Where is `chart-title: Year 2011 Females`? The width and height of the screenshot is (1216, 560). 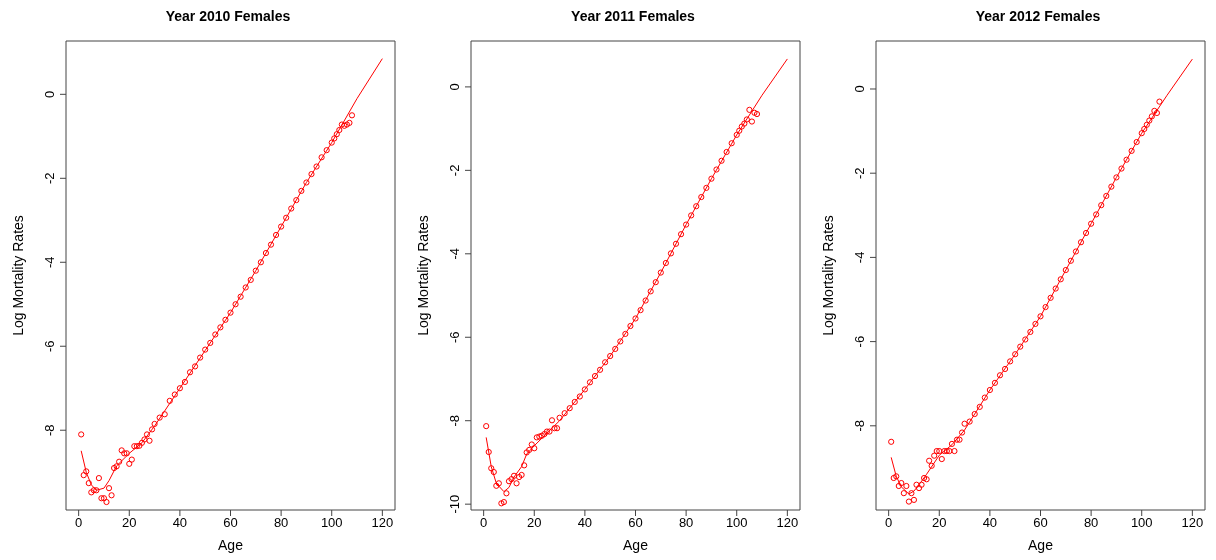
chart-title: Year 2011 Females is located at coordinates (633, 17).